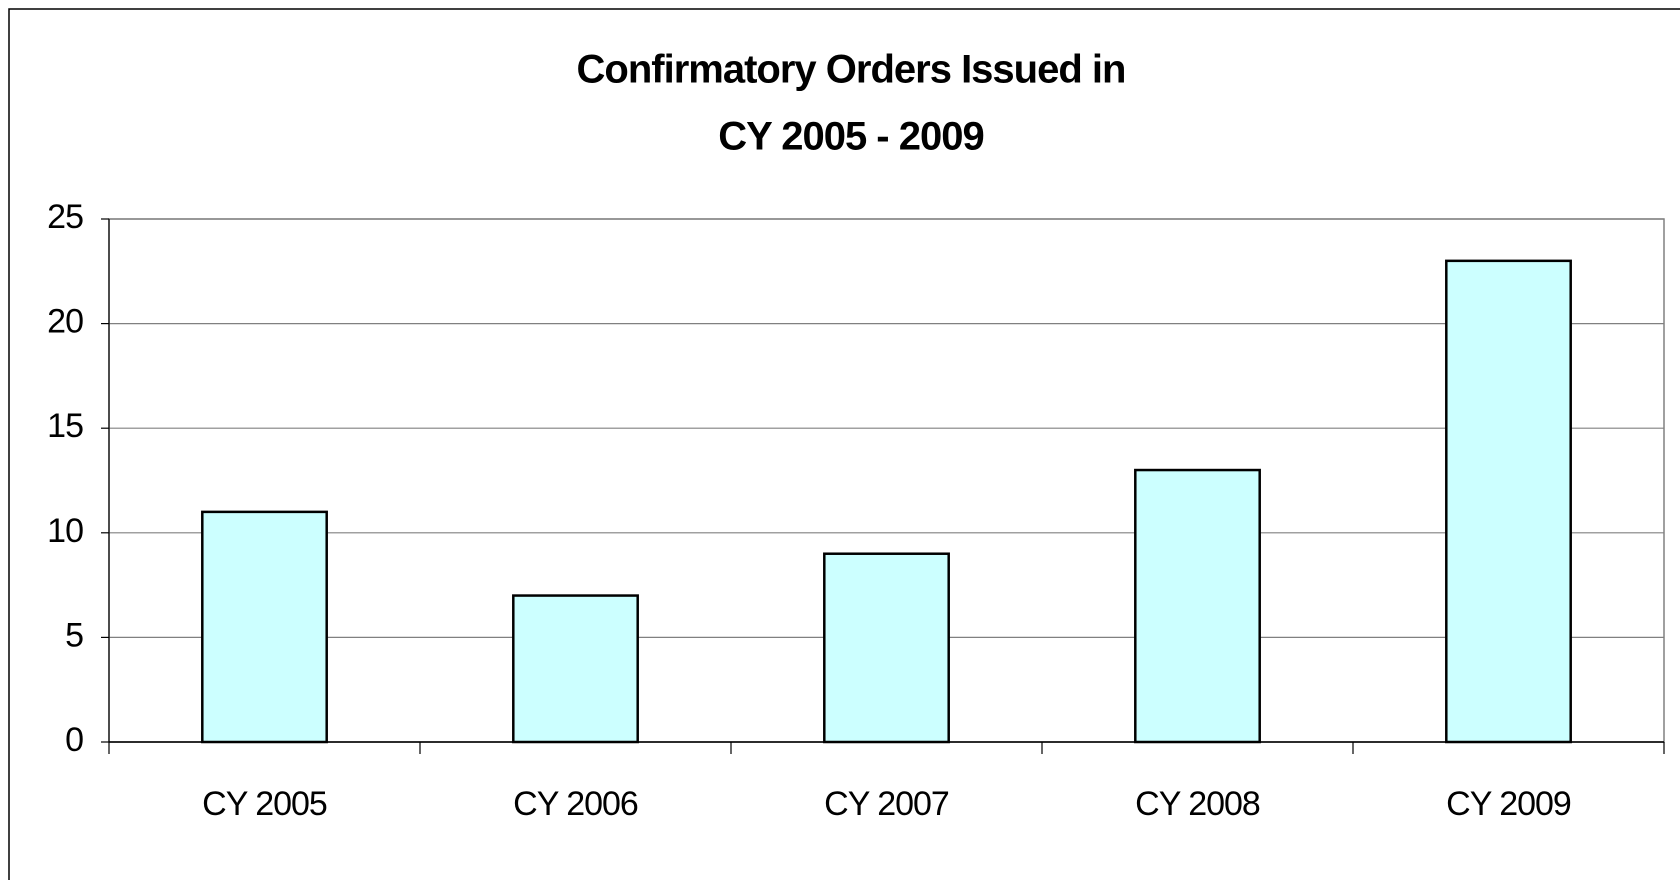 This screenshot has height=880, width=1680. What do you see at coordinates (1197, 804) in the screenshot?
I see `x-tick-label: CY 2008` at bounding box center [1197, 804].